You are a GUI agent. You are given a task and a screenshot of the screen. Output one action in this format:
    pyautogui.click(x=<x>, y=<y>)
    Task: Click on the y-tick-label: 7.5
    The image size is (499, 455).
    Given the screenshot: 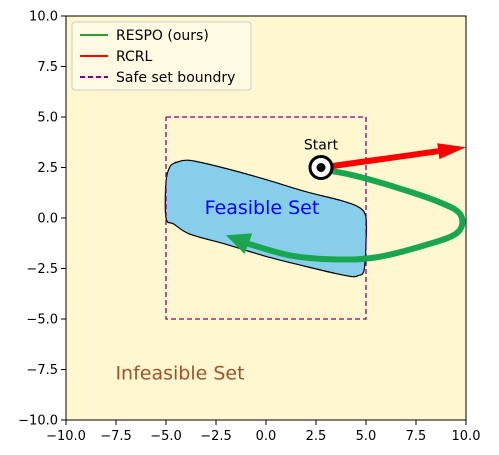 What is the action you would take?
    pyautogui.click(x=47, y=67)
    